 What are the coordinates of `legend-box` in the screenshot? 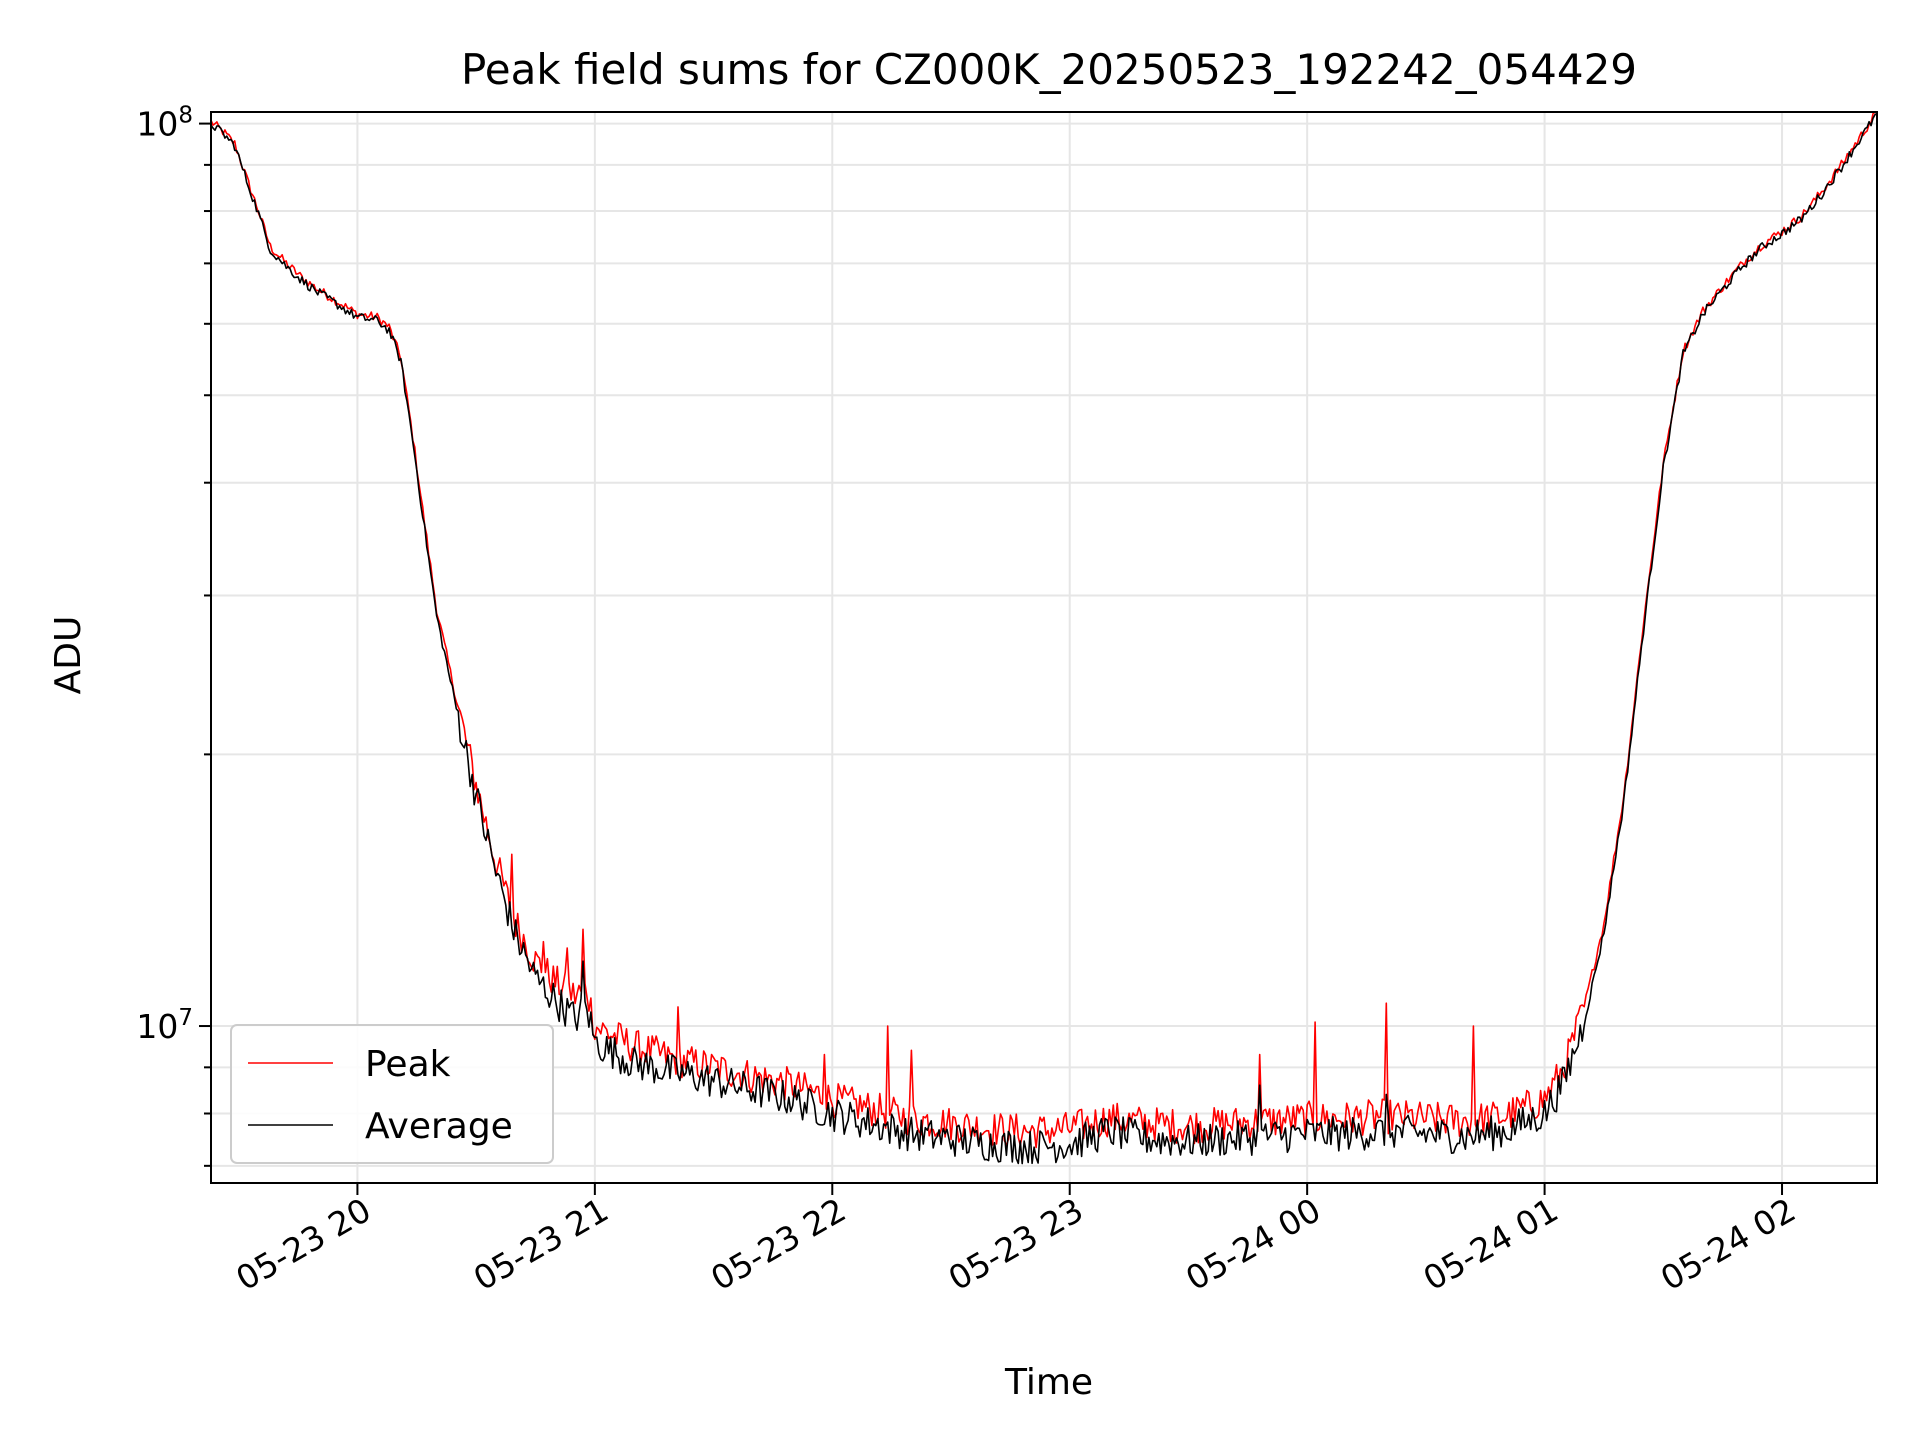 It's located at (392, 1094).